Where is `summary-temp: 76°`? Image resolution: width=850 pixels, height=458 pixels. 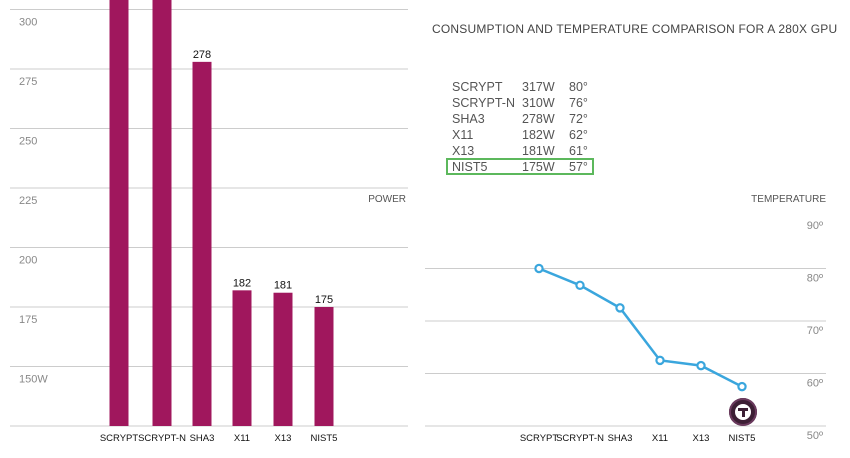
summary-temp: 76° is located at coordinates (578, 103).